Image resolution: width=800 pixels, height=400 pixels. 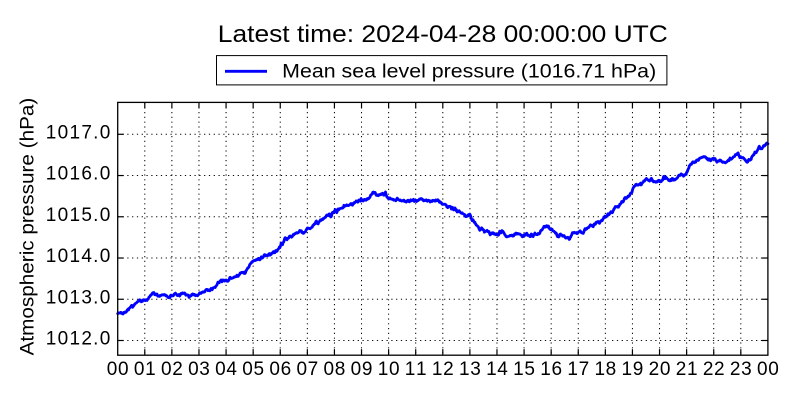 I want to click on svg-text: 14, so click(x=497, y=369).